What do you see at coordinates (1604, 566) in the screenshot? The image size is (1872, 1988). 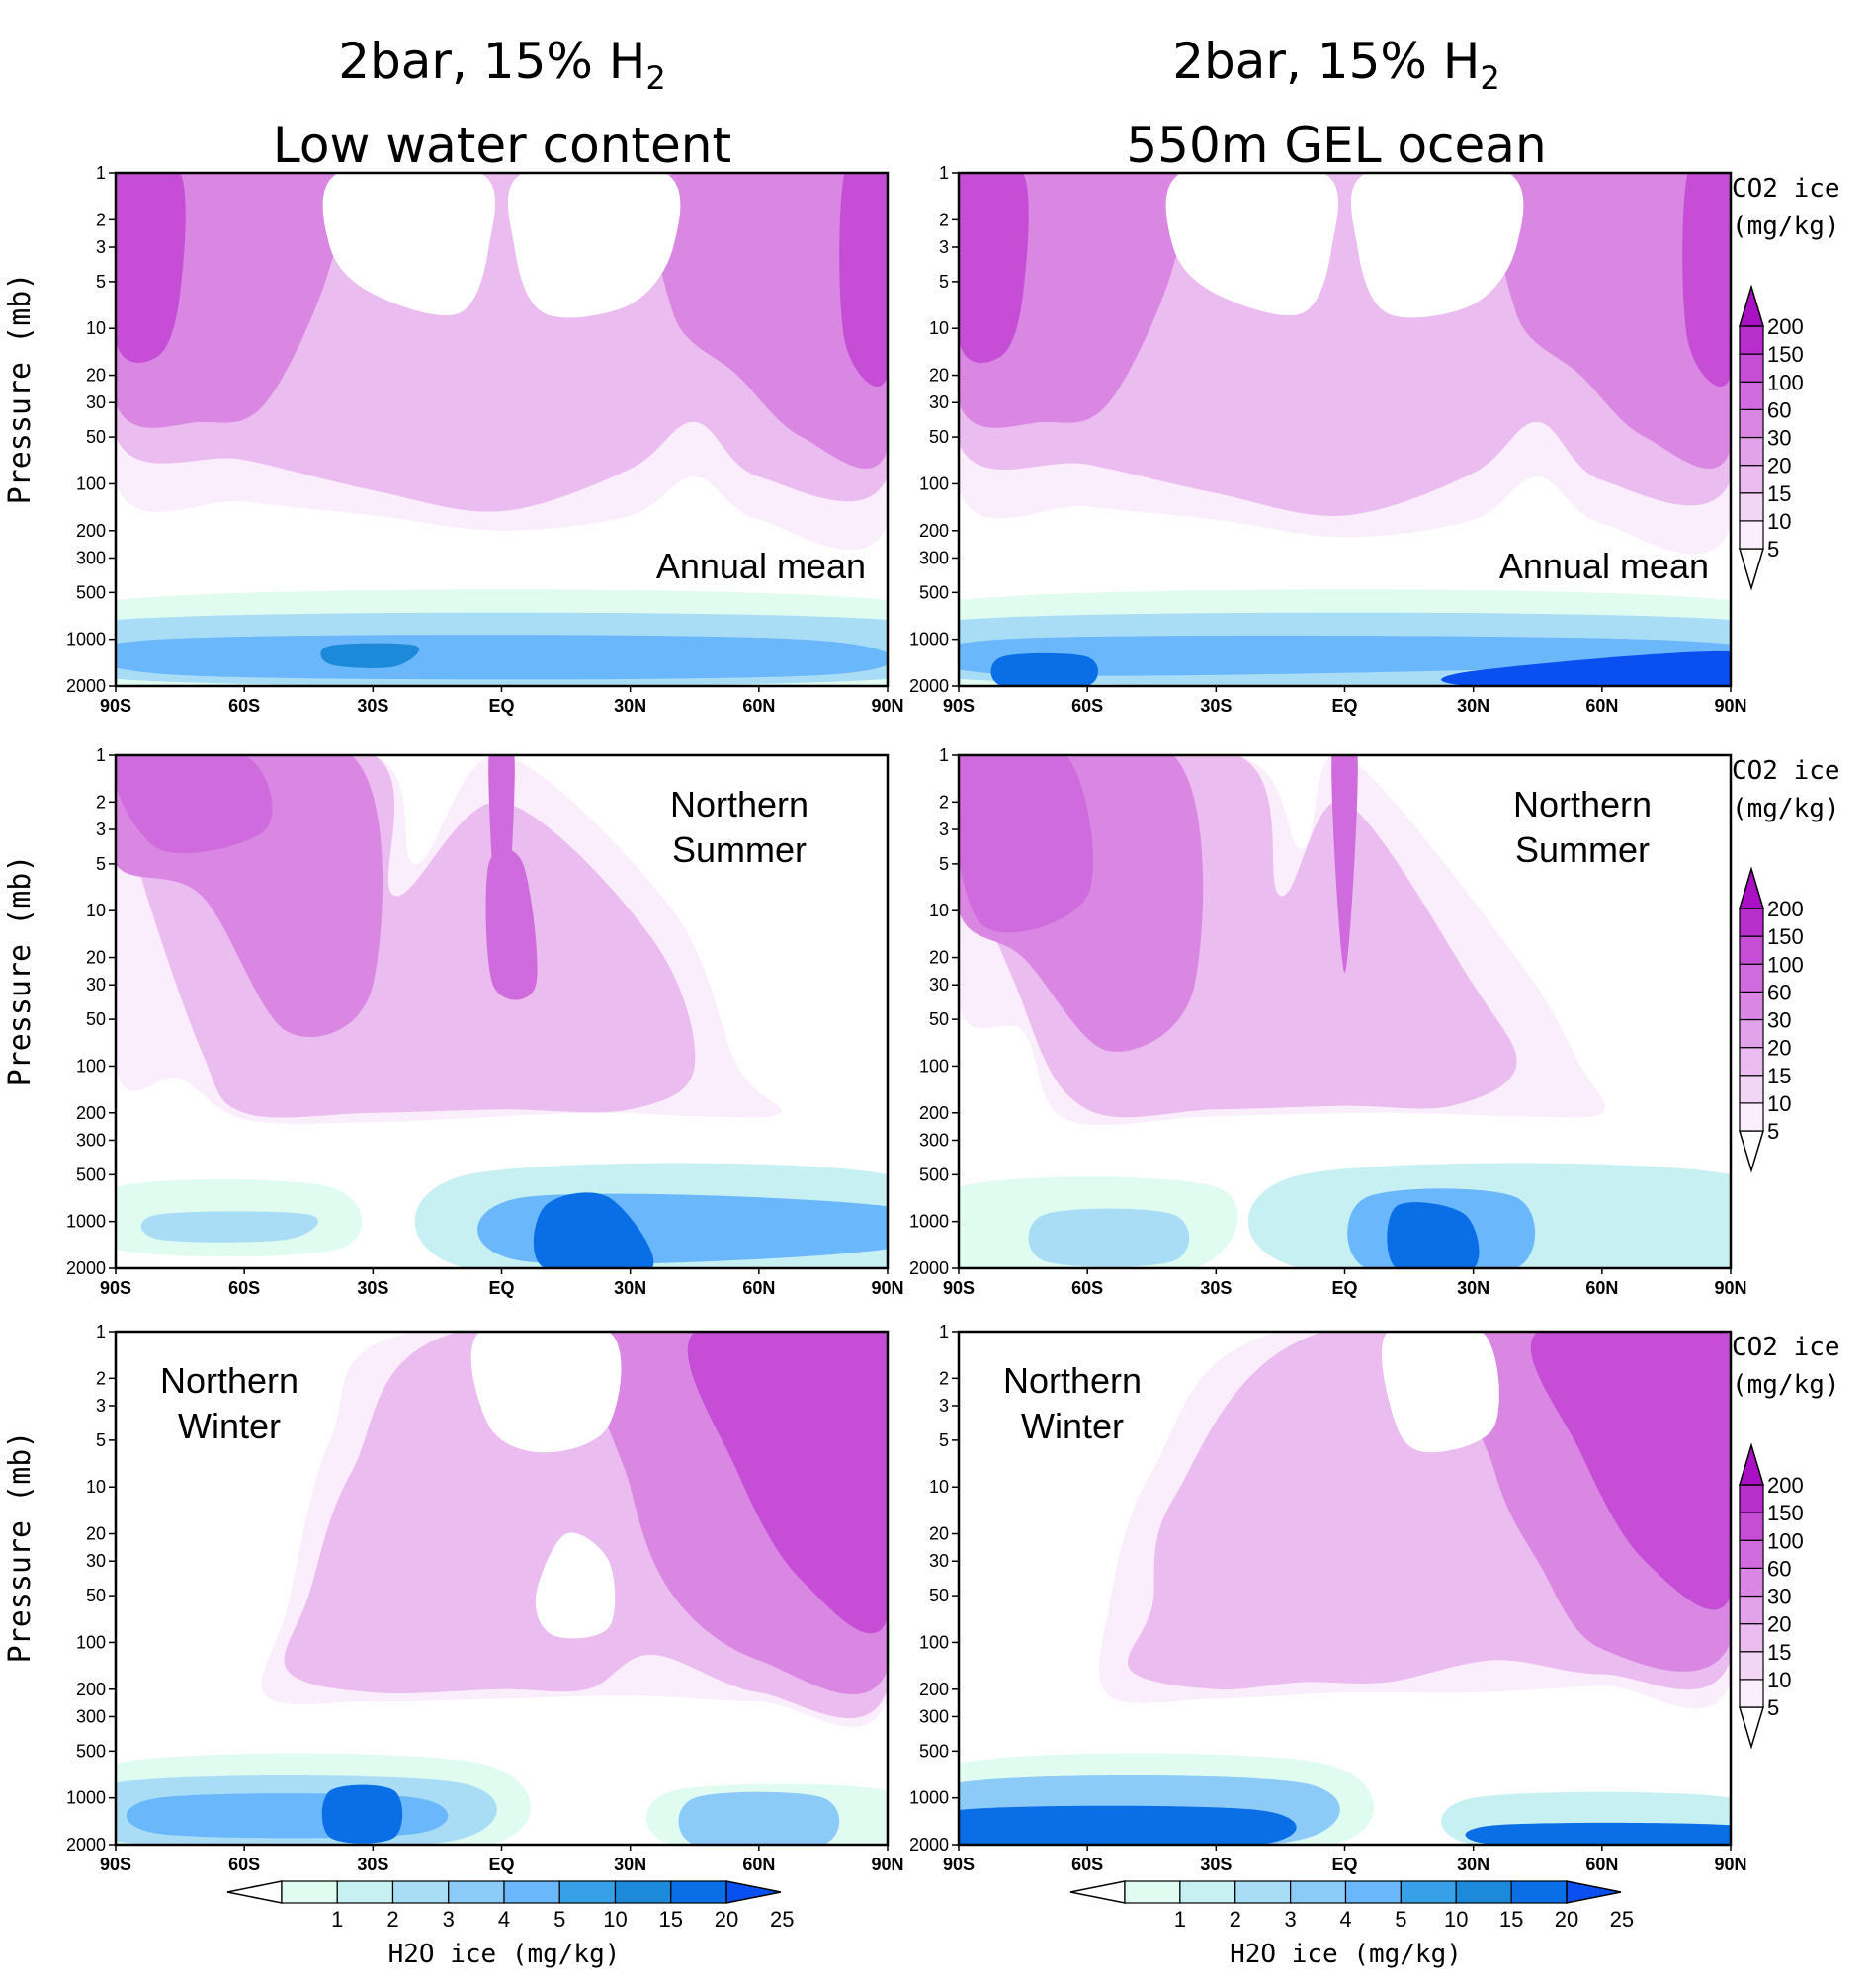 I see `panel-label: Annual mean` at bounding box center [1604, 566].